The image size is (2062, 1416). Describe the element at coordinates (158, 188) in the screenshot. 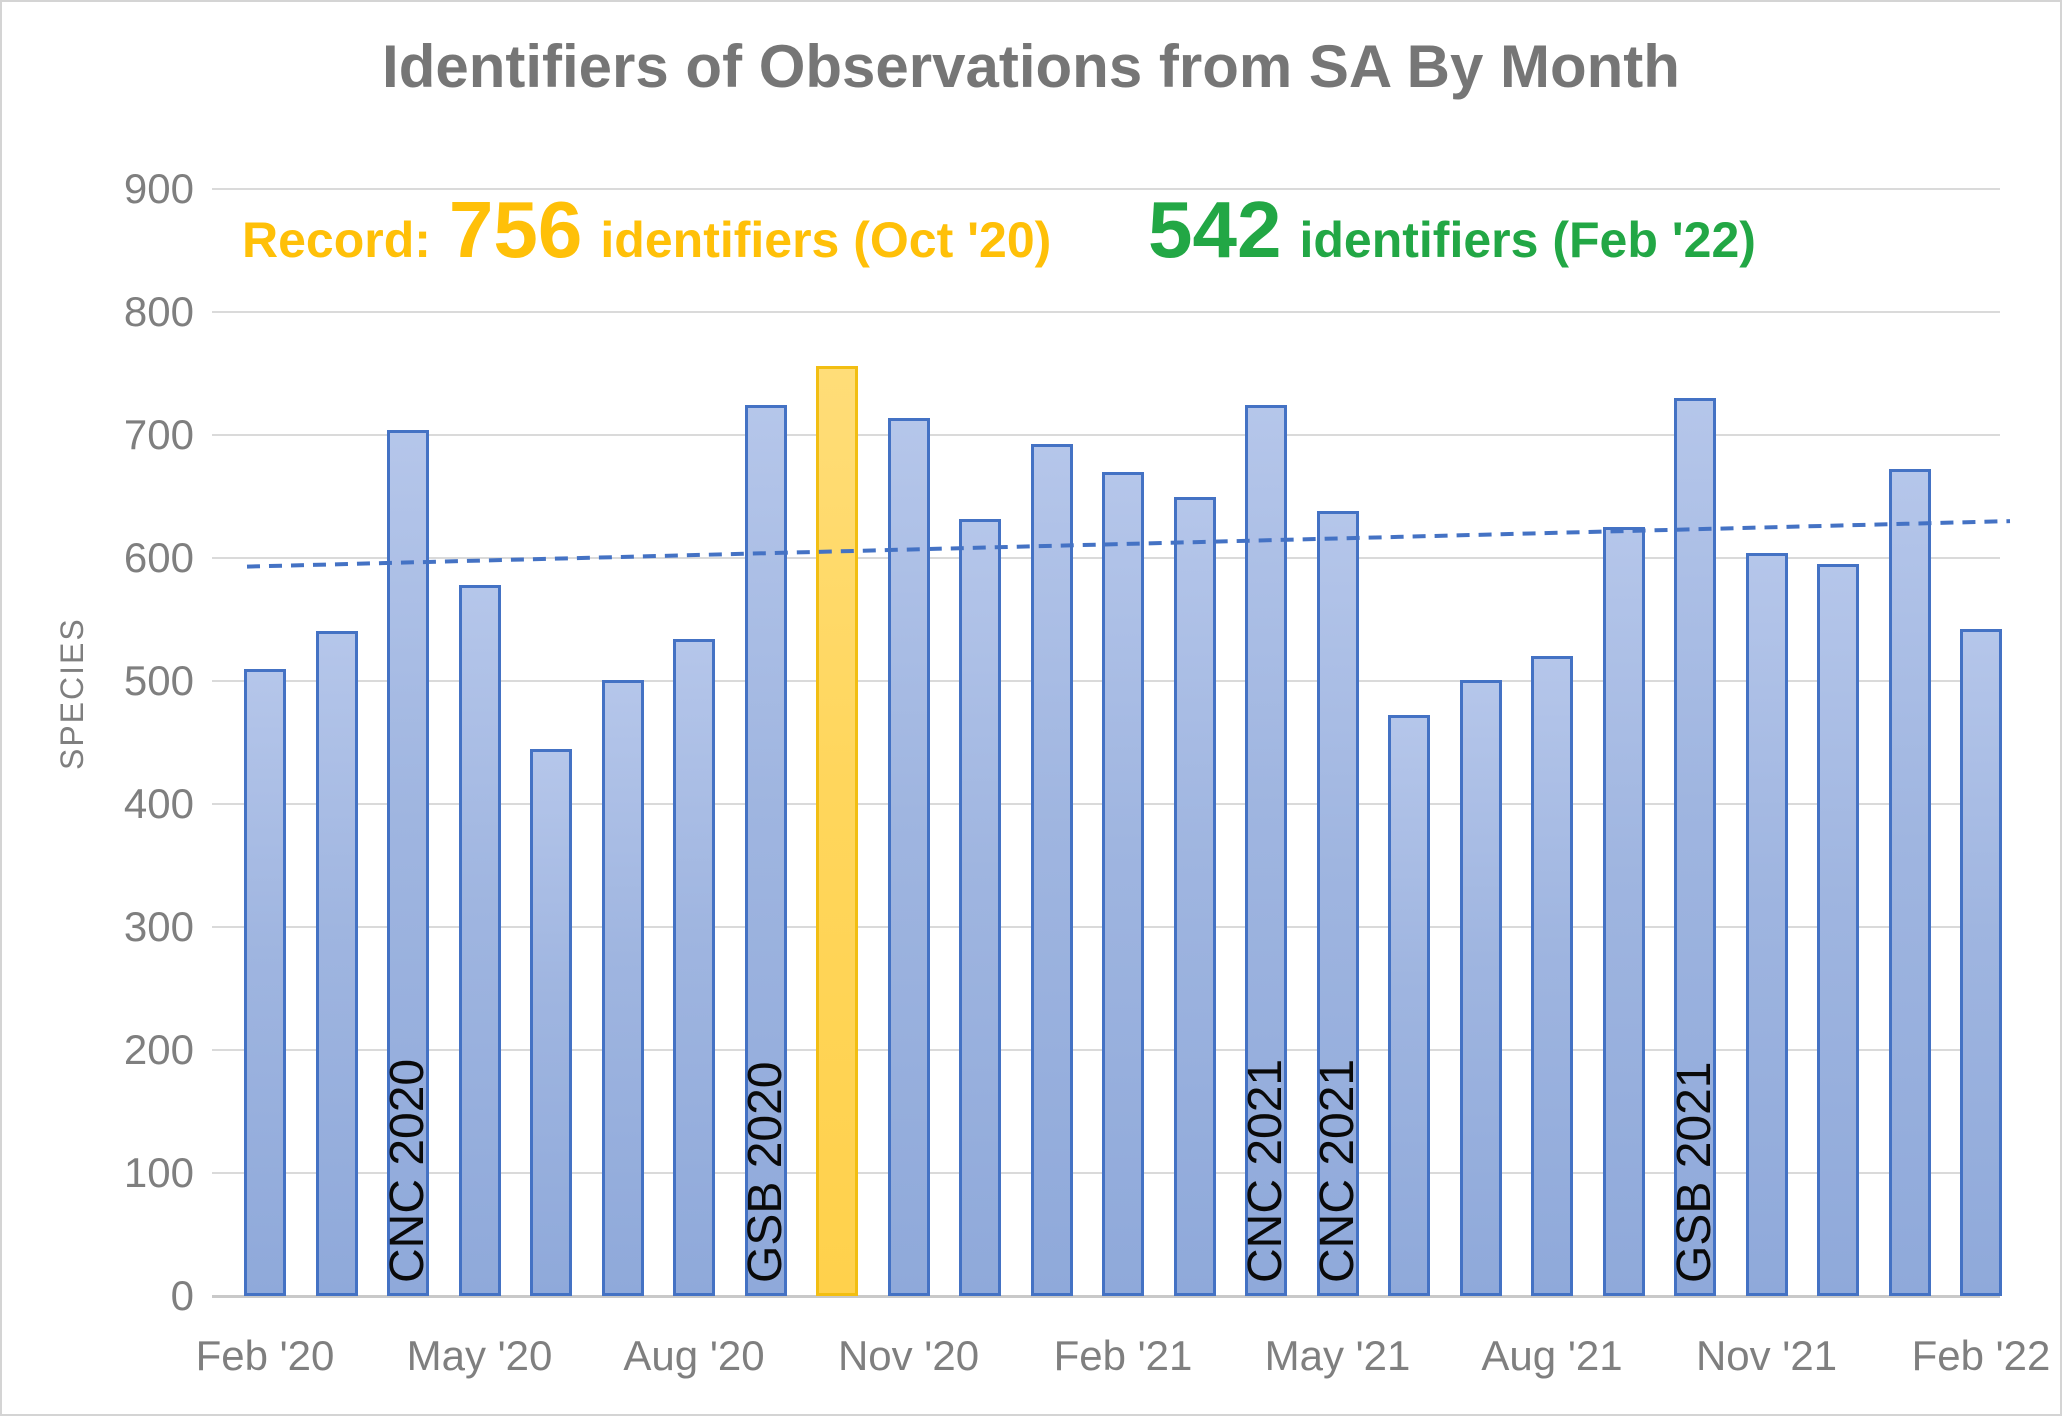

I see `y-tick-label-900: 900` at that location.